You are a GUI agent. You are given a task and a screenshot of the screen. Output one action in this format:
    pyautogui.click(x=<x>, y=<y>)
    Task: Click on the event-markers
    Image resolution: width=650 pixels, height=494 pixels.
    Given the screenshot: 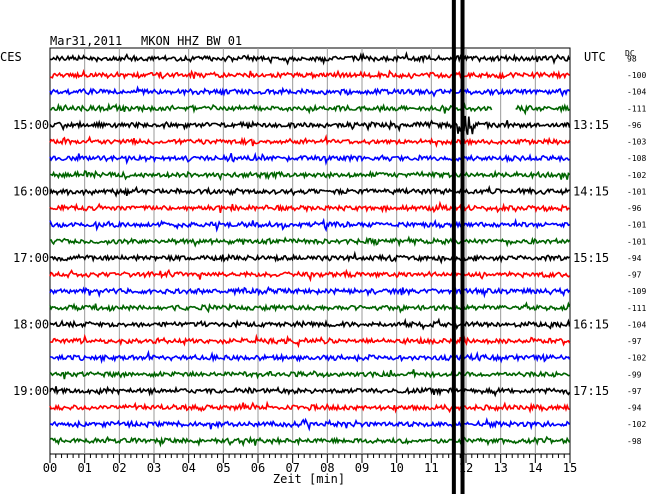 What is the action you would take?
    pyautogui.click(x=458, y=247)
    